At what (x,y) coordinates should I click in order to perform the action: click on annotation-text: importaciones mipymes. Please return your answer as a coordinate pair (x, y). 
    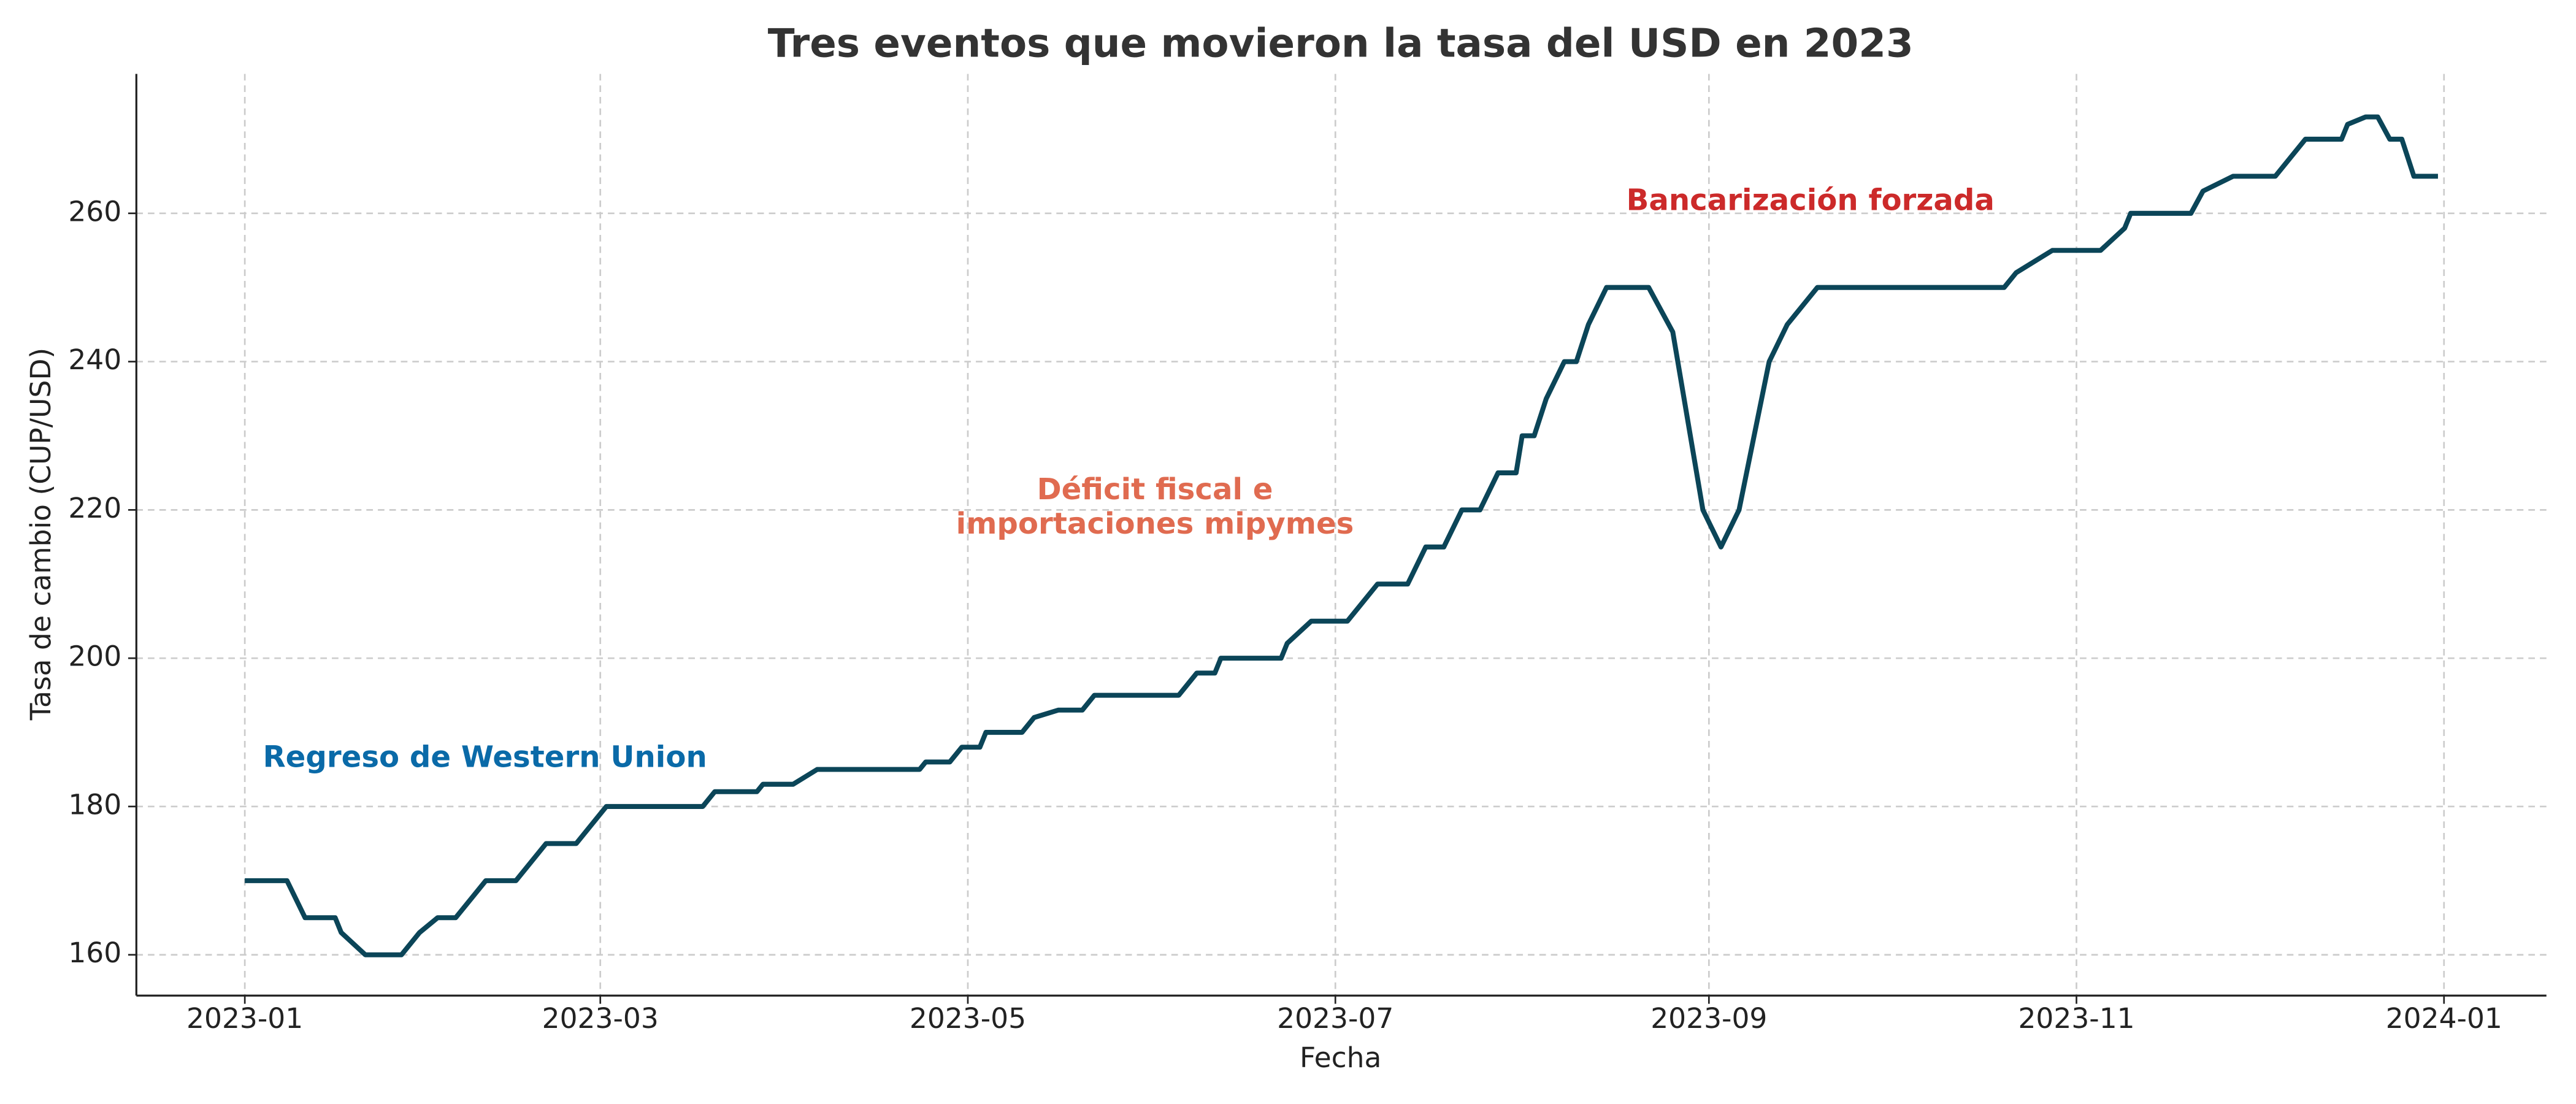
    Looking at the image, I should click on (1155, 524).